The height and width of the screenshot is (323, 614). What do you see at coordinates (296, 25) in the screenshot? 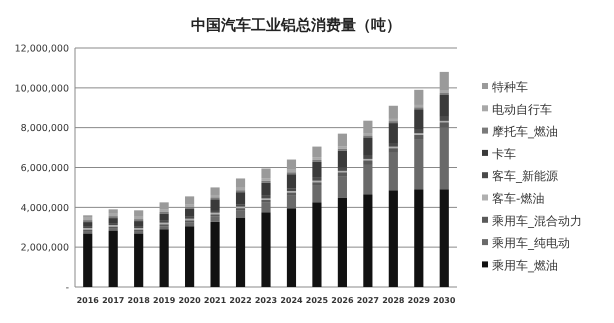
I see `title: 中国汽车工业铝总消费量（吨）` at bounding box center [296, 25].